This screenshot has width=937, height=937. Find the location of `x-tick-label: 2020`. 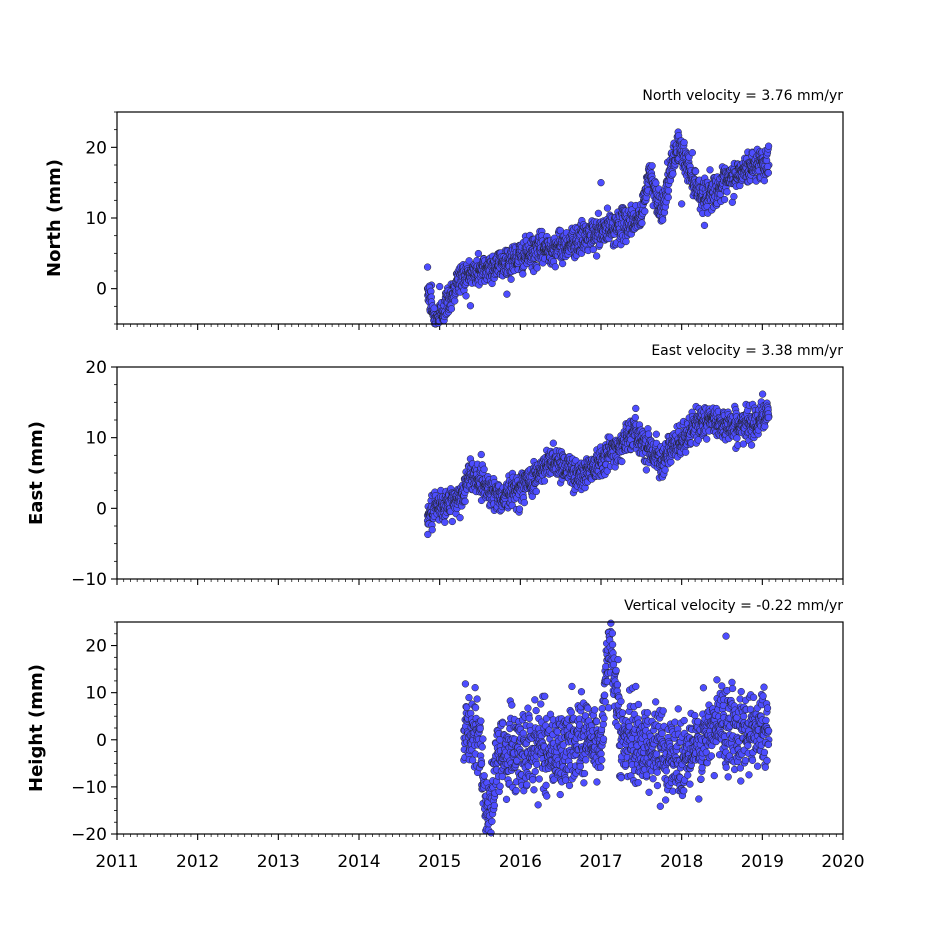

x-tick-label: 2020 is located at coordinates (842, 862).